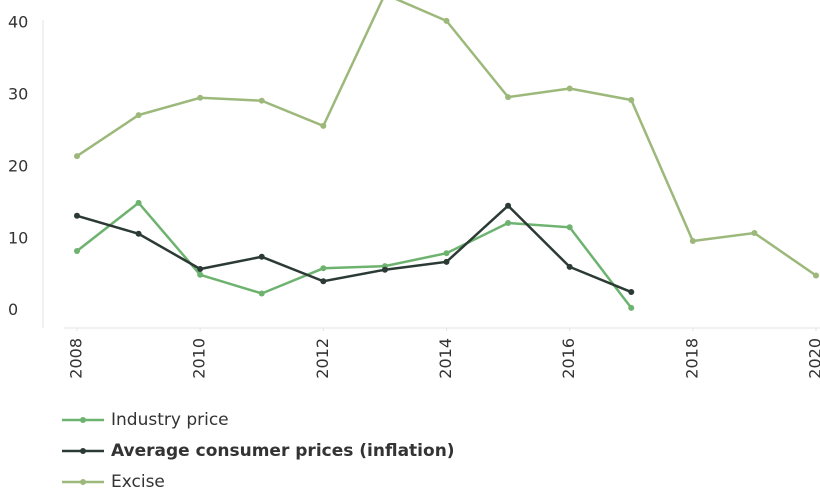 The width and height of the screenshot is (820, 488). I want to click on x-tick-label: 2014, so click(445, 358).